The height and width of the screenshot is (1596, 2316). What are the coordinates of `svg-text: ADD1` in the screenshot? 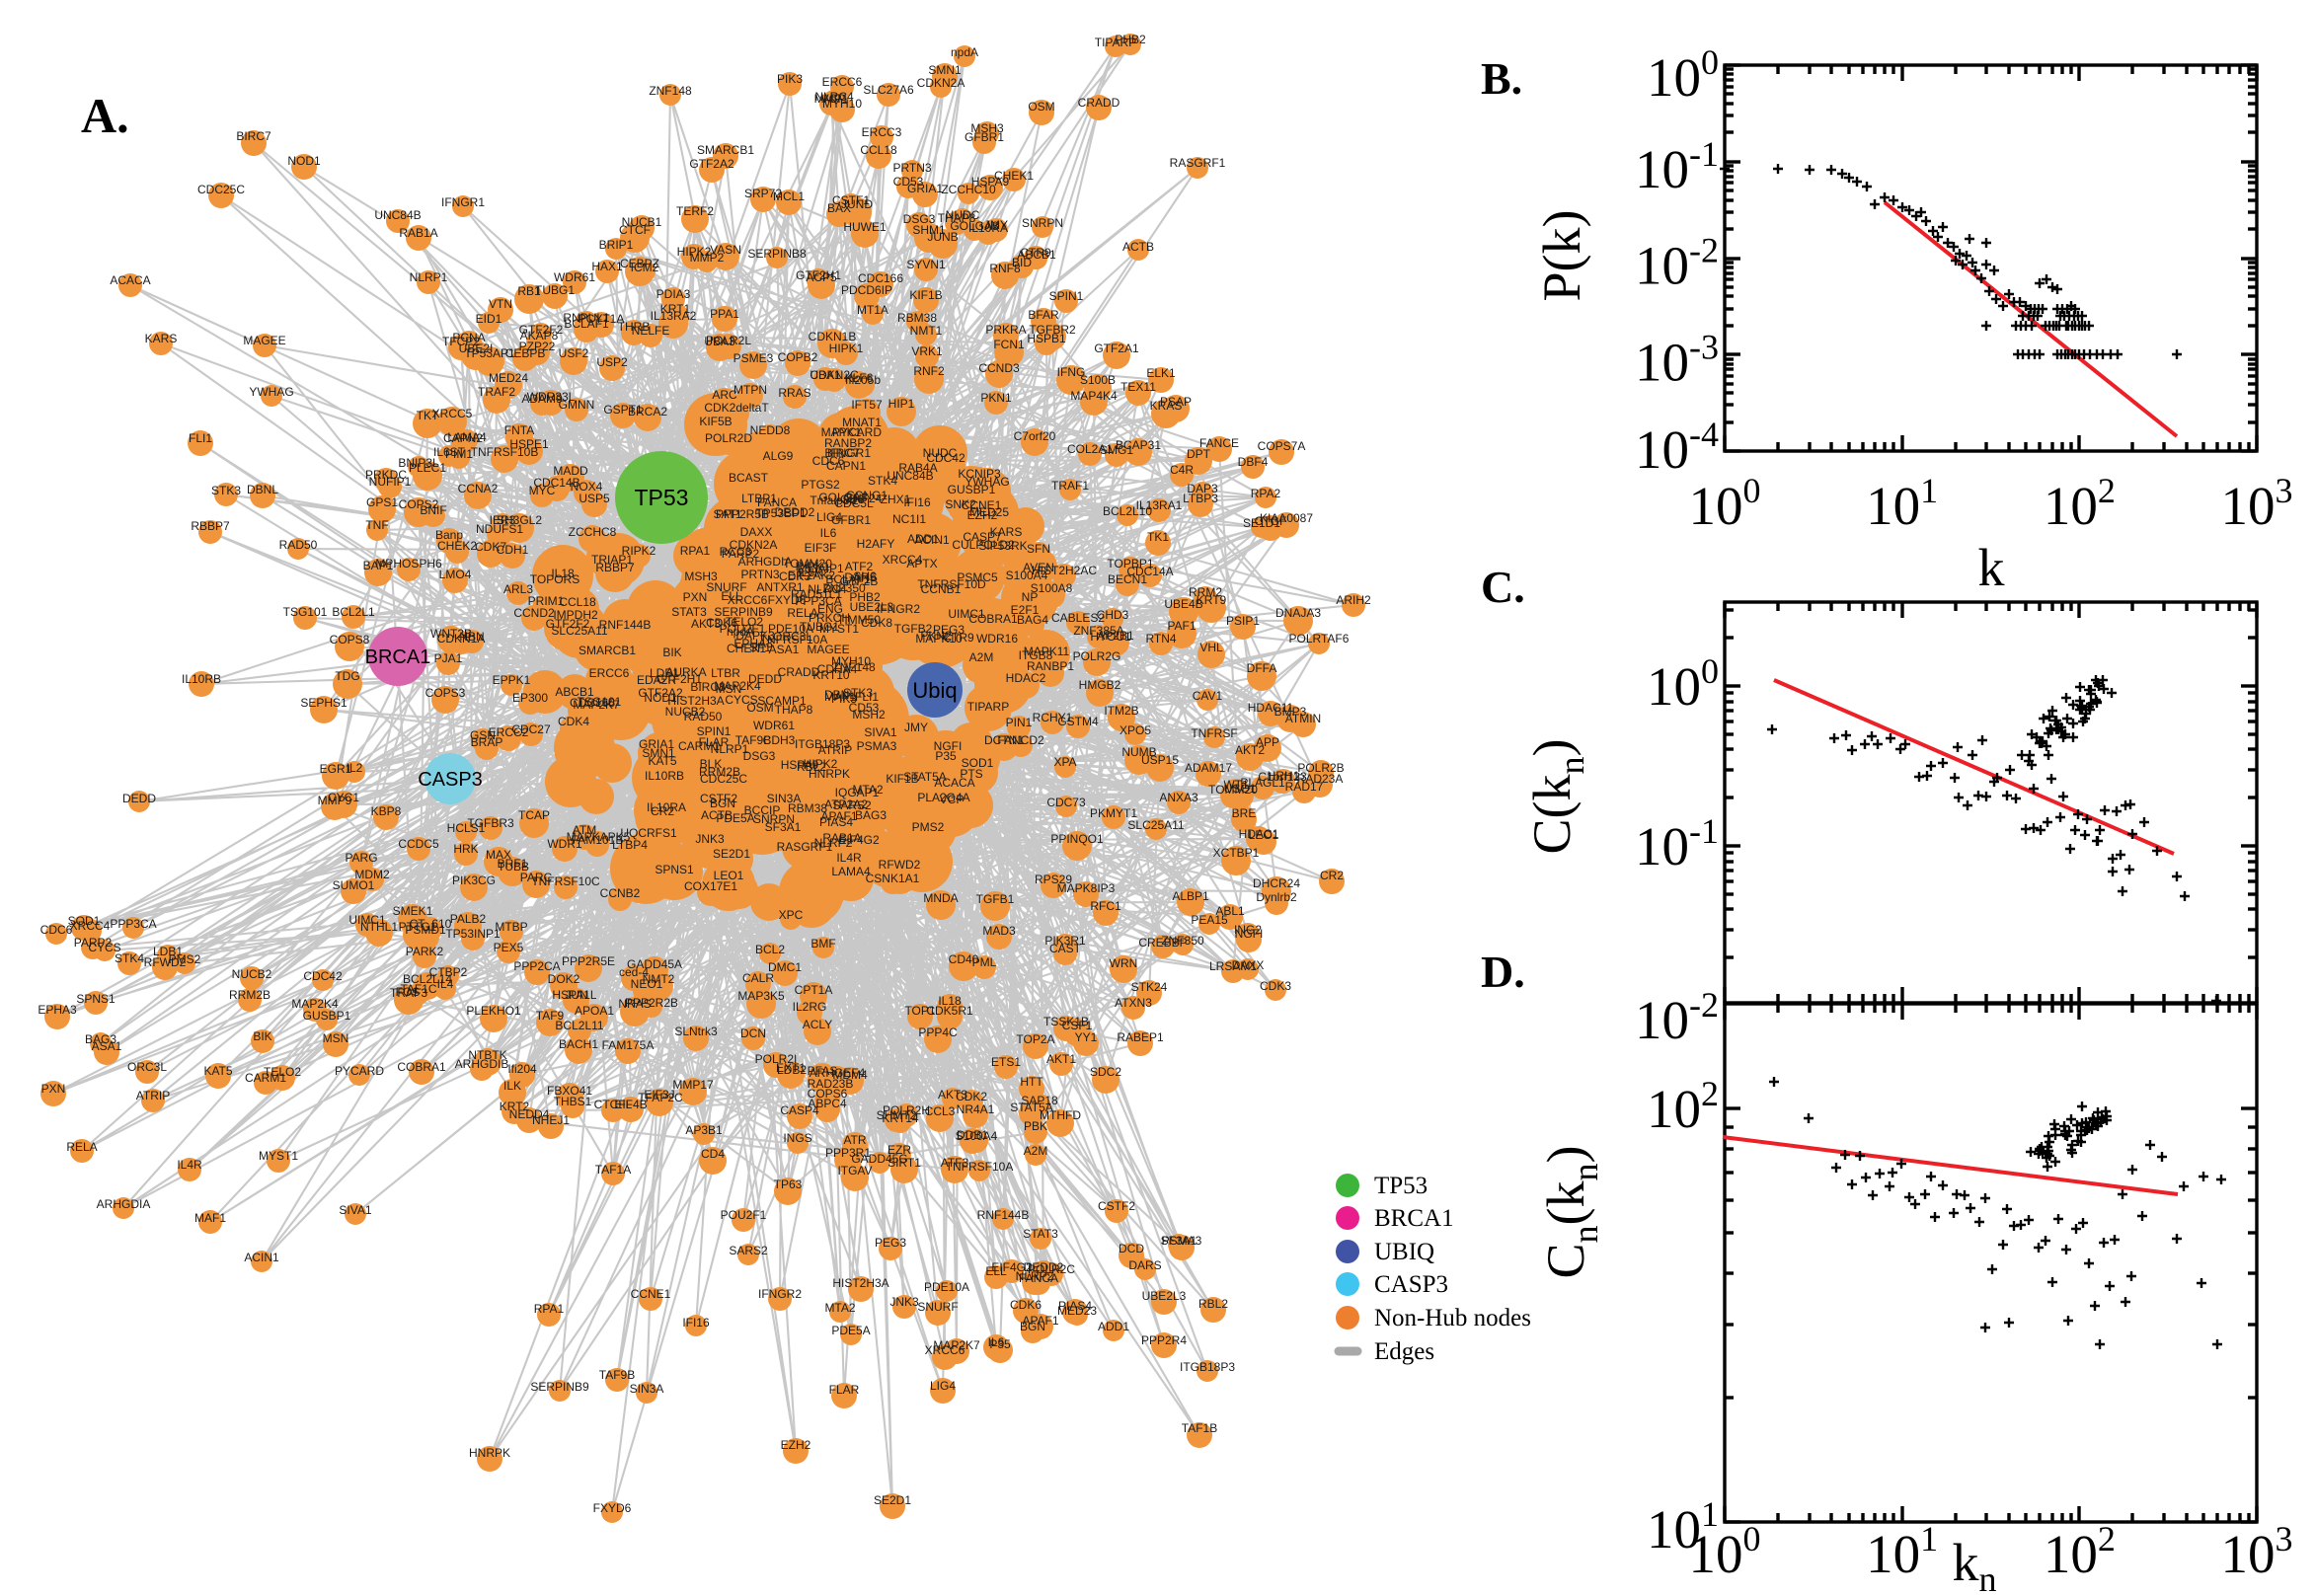 It's located at (1113, 1326).